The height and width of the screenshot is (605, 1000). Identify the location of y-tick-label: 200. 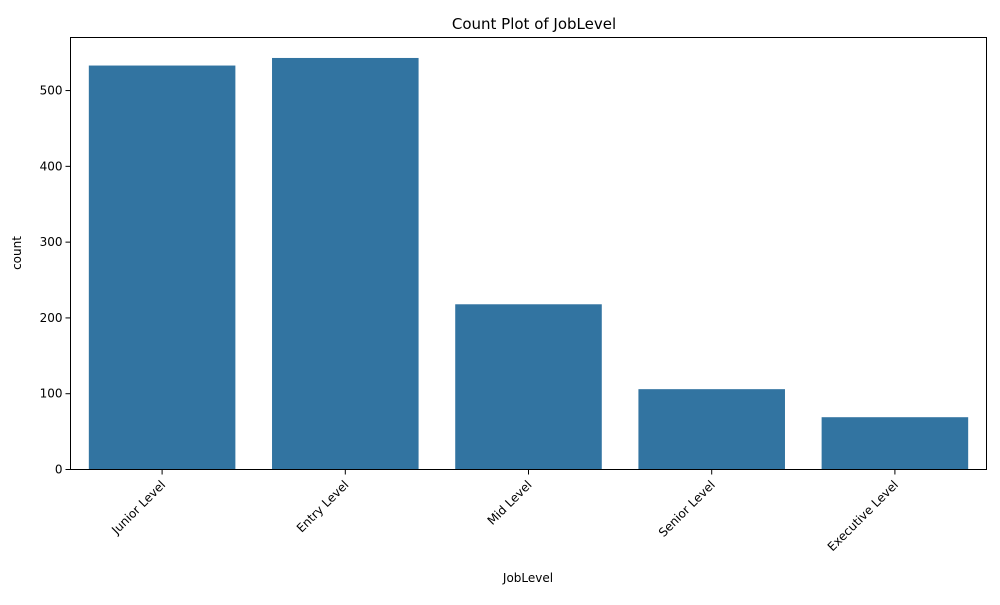
(51, 318).